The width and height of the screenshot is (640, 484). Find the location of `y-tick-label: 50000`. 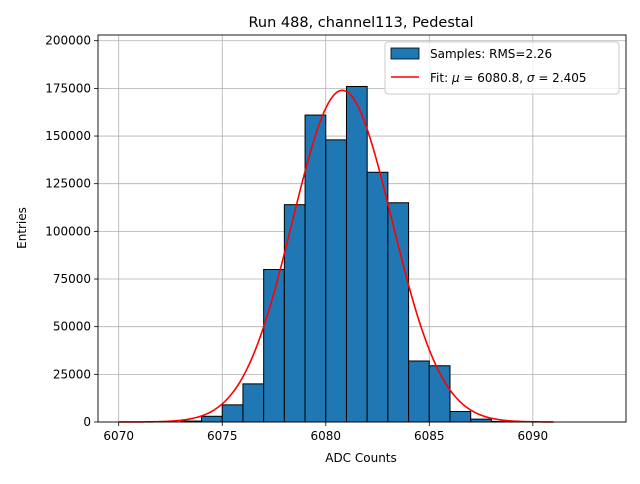

y-tick-label: 50000 is located at coordinates (72, 327).